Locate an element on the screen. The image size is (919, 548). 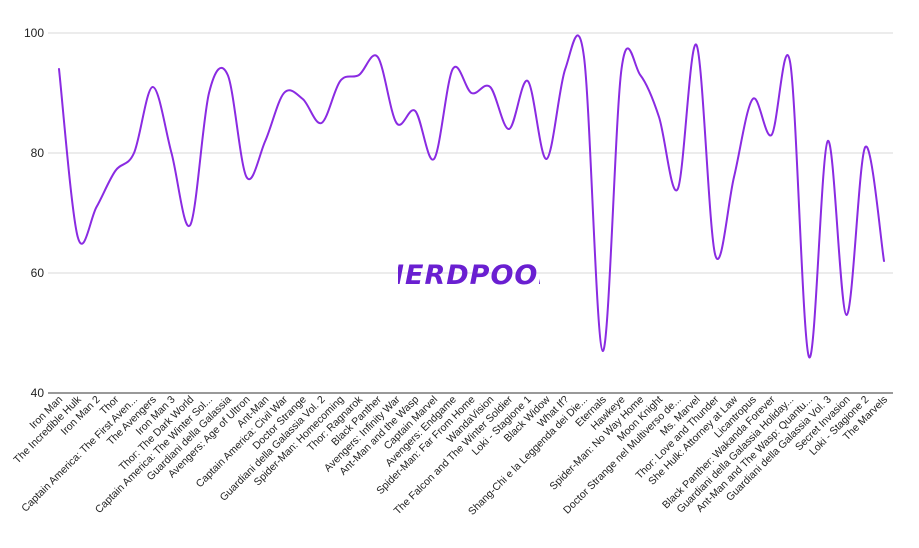
y-tick-label: 100 is located at coordinates (34, 33).